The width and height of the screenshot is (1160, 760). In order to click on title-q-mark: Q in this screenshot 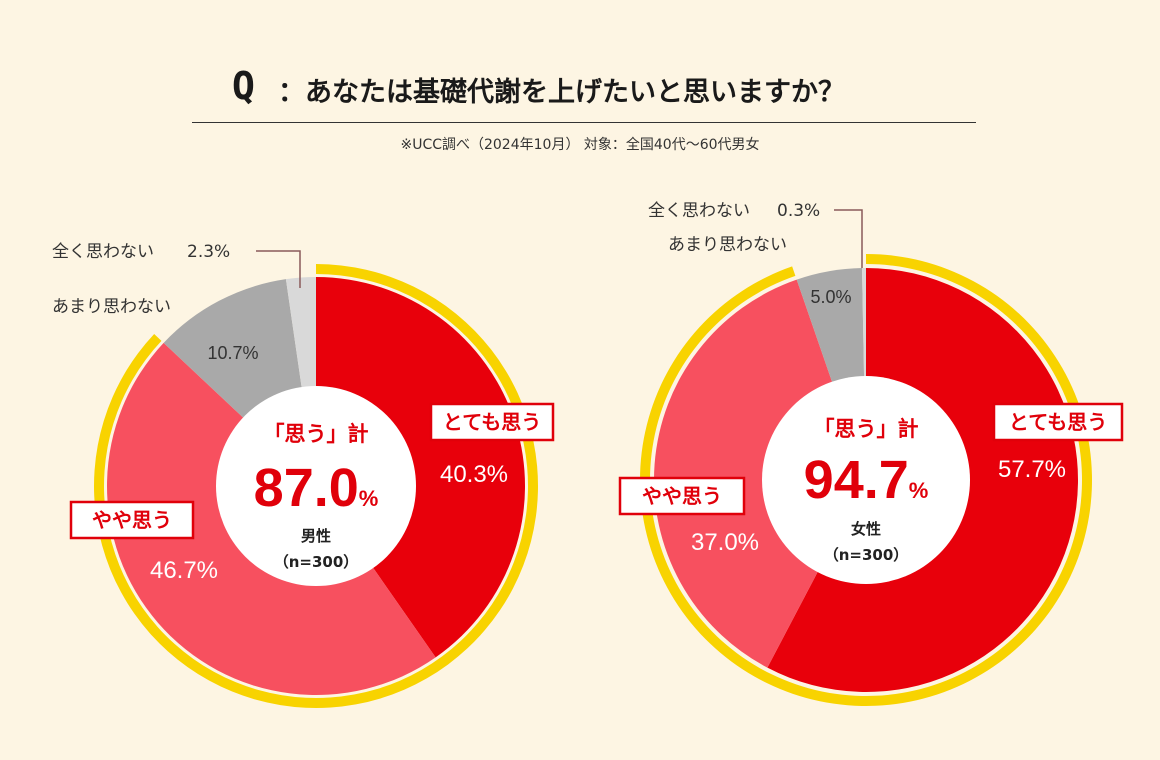, I will do `click(243, 86)`.